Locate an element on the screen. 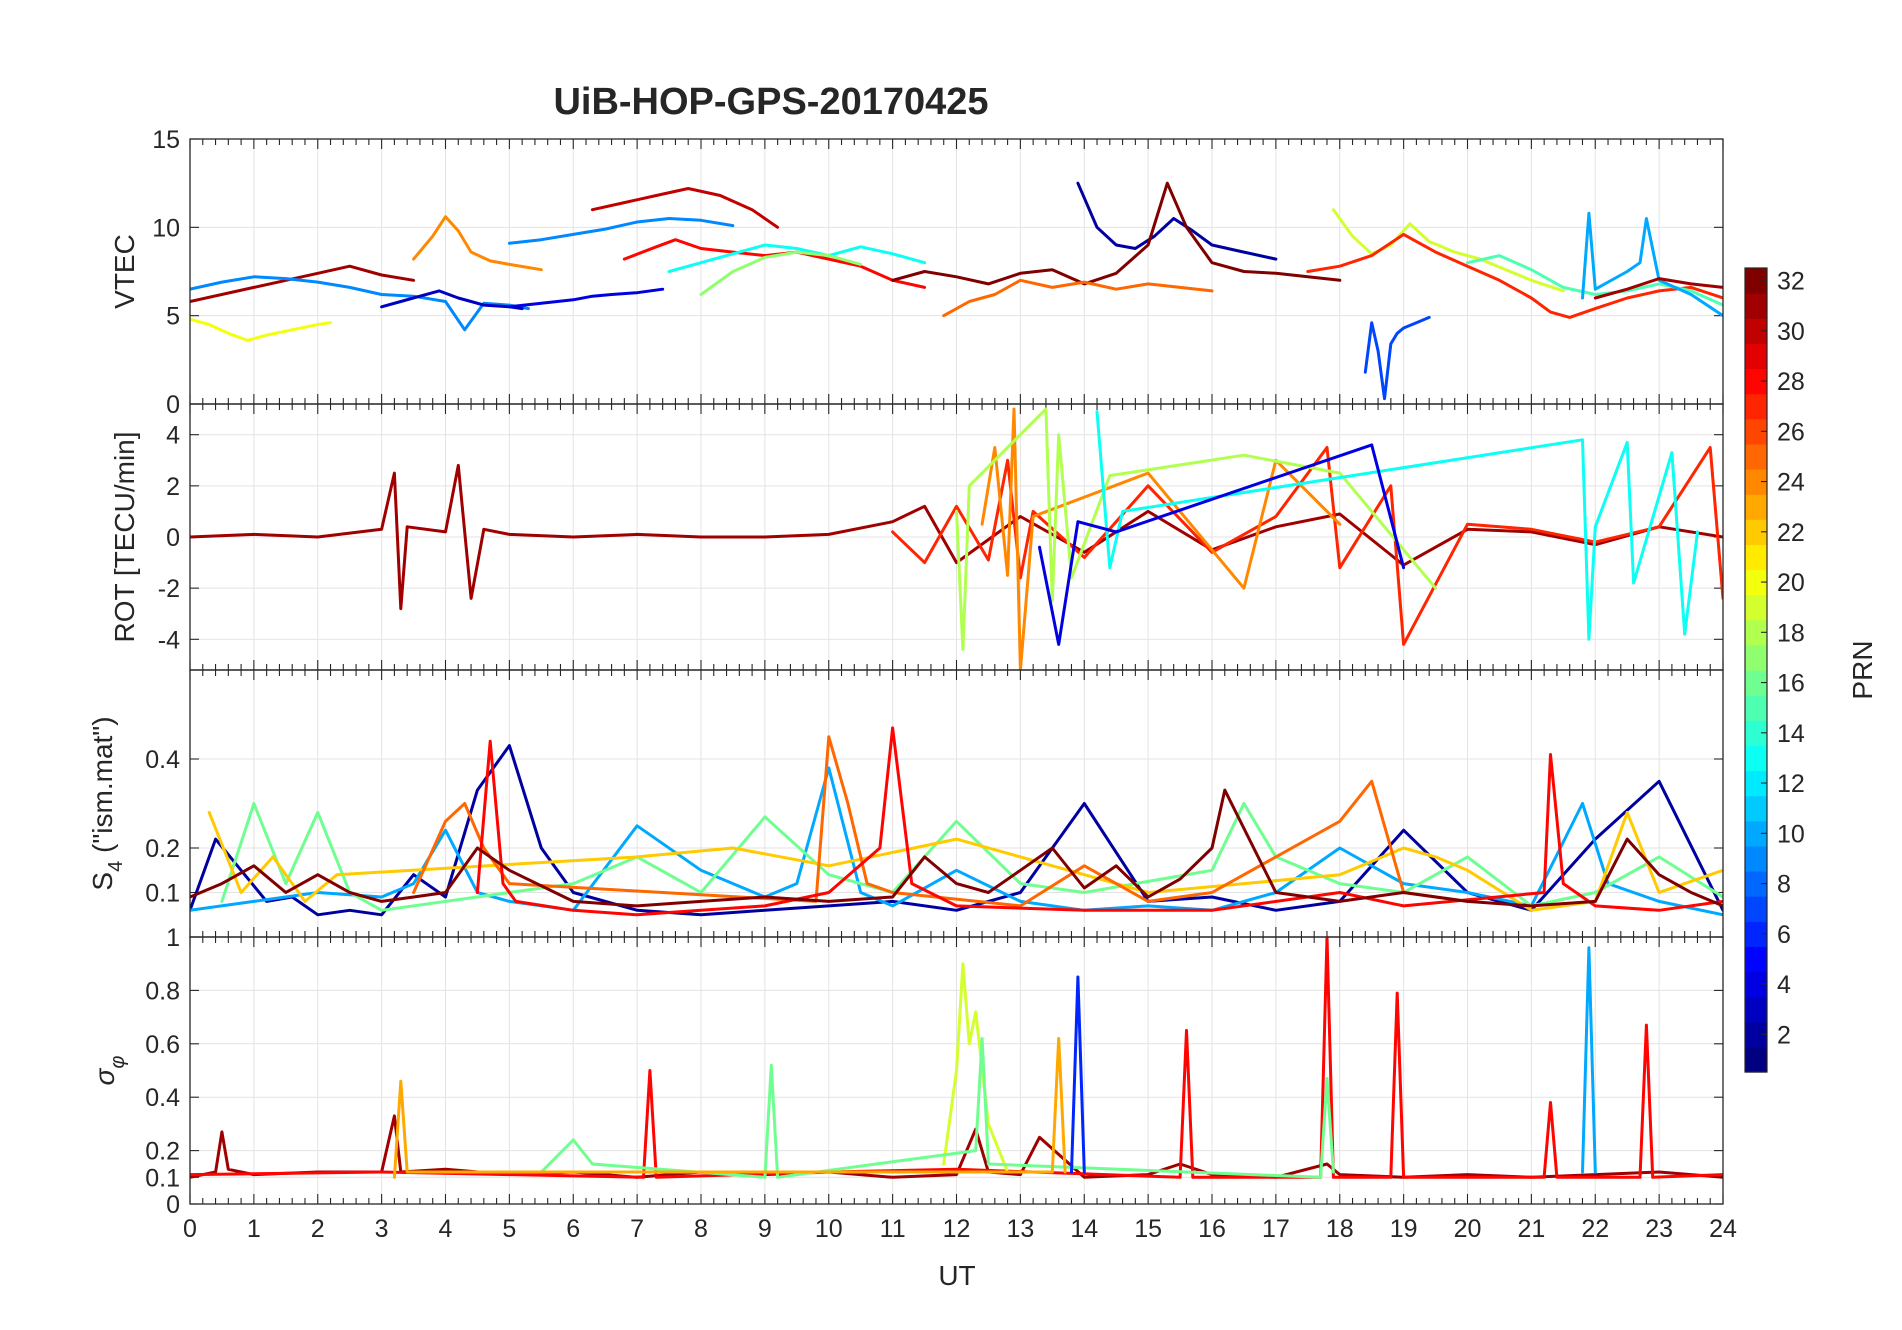  y-axis-label: σφ is located at coordinates (109, 1071).